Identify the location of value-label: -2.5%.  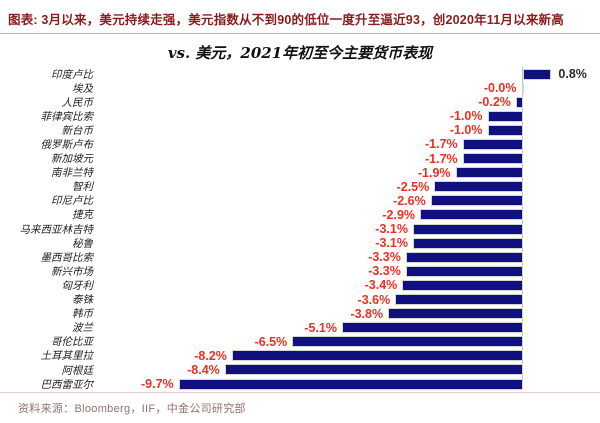
(413, 186).